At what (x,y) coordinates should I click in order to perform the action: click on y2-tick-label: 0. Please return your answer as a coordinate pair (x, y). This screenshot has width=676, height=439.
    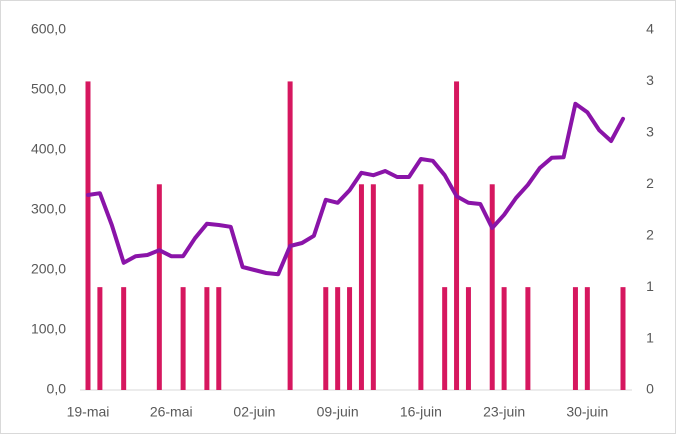
    Looking at the image, I should click on (650, 389).